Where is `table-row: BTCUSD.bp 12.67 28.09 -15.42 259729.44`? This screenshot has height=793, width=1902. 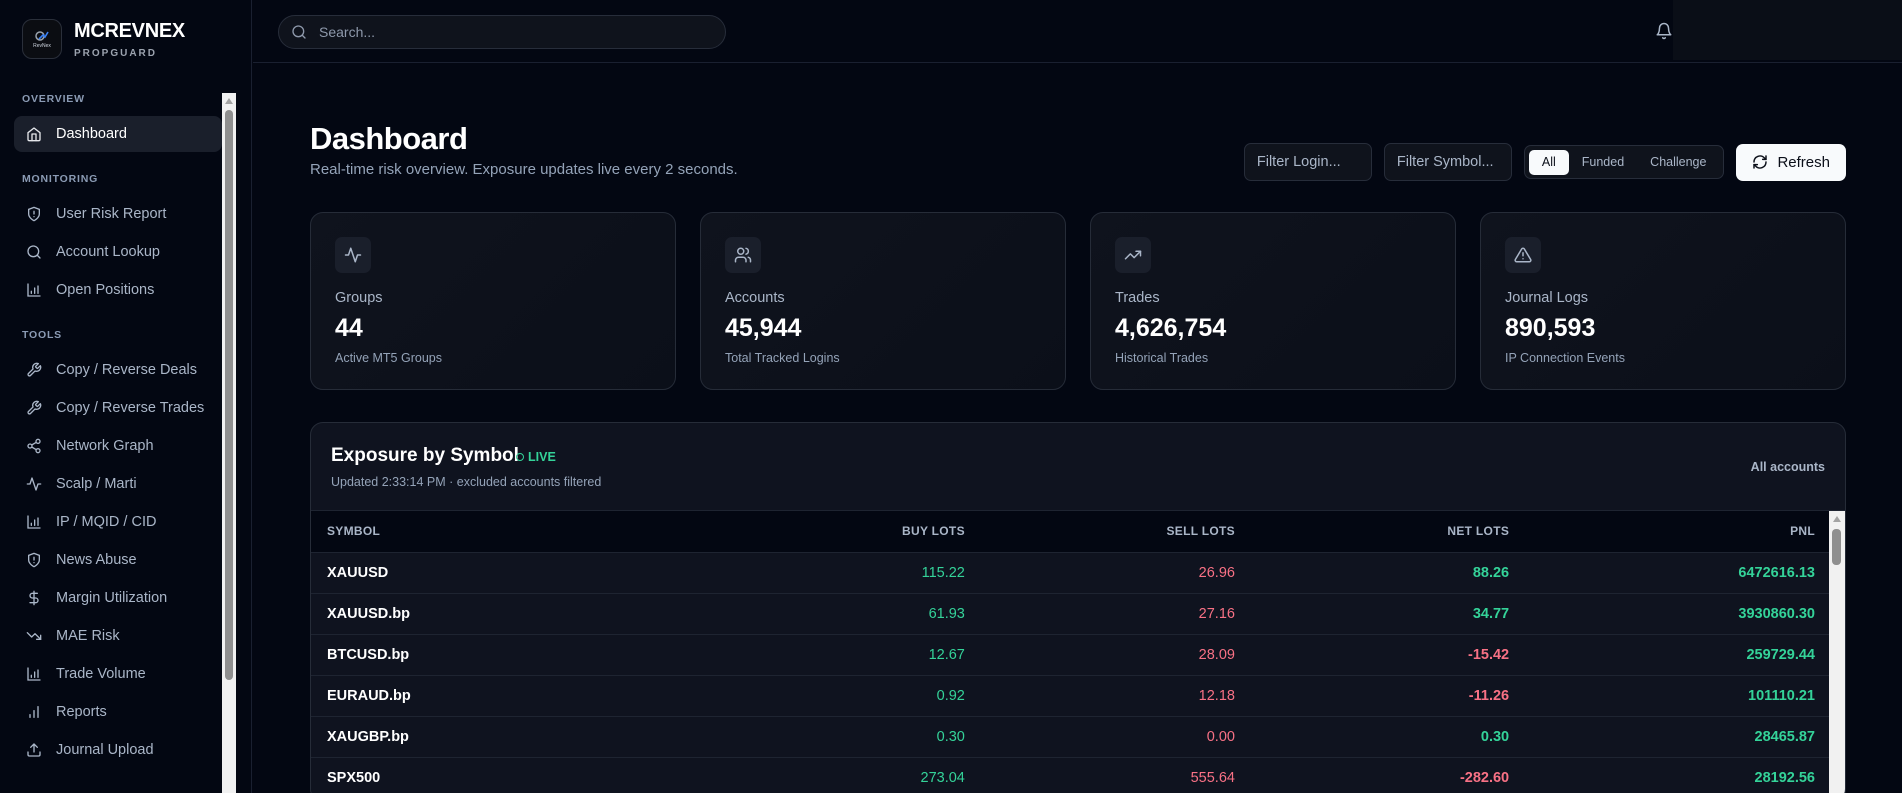
table-row: BTCUSD.bp 12.67 28.09 -15.42 259729.44 is located at coordinates (1071, 654).